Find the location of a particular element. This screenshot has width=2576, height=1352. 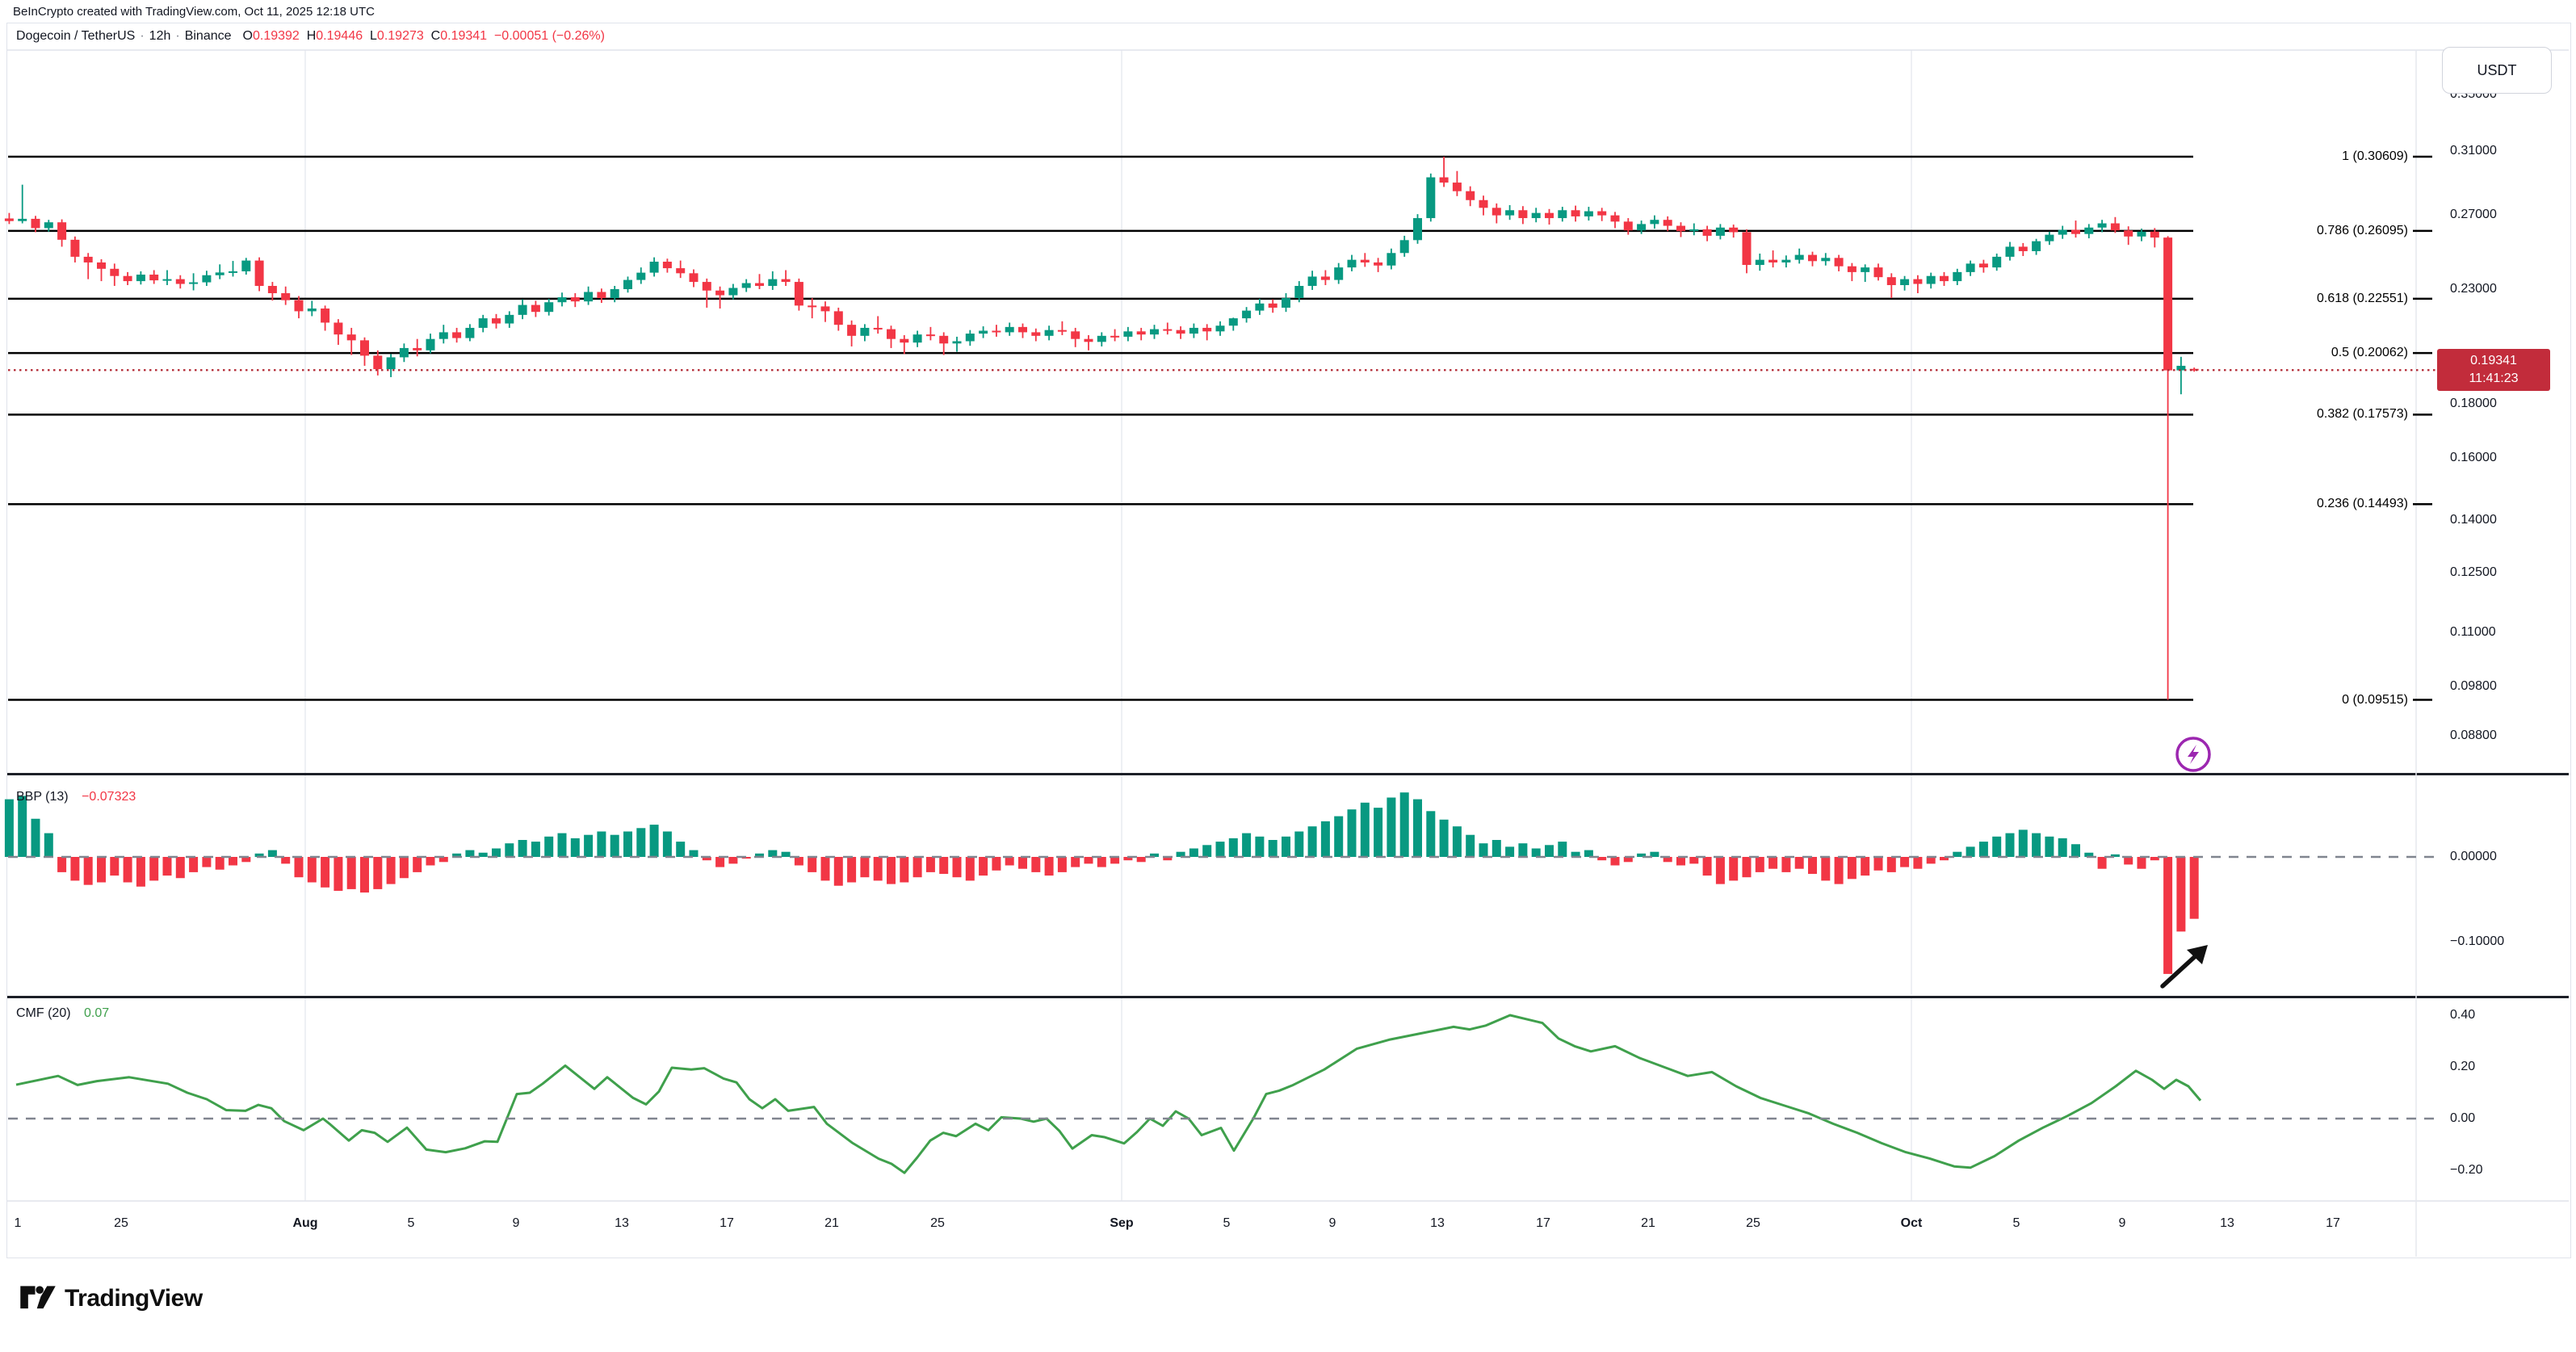

bbp-label: BBP (13) is located at coordinates (42, 797).